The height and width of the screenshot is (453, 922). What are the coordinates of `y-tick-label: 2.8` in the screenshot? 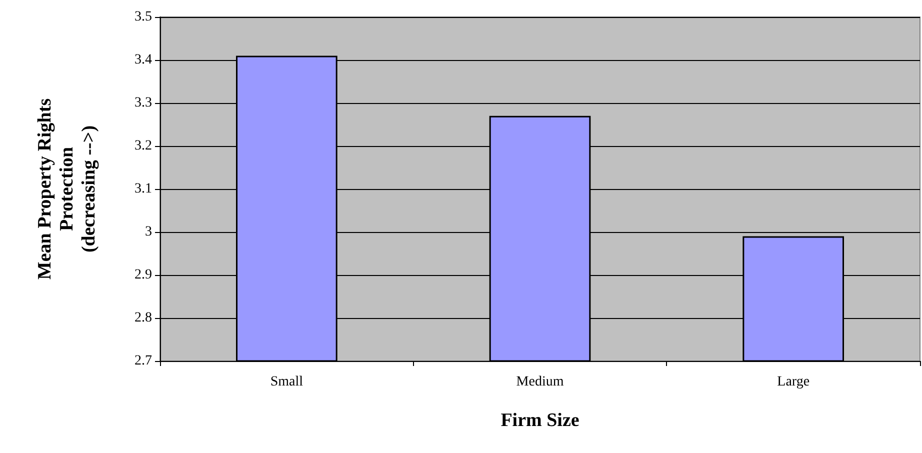 It's located at (143, 318).